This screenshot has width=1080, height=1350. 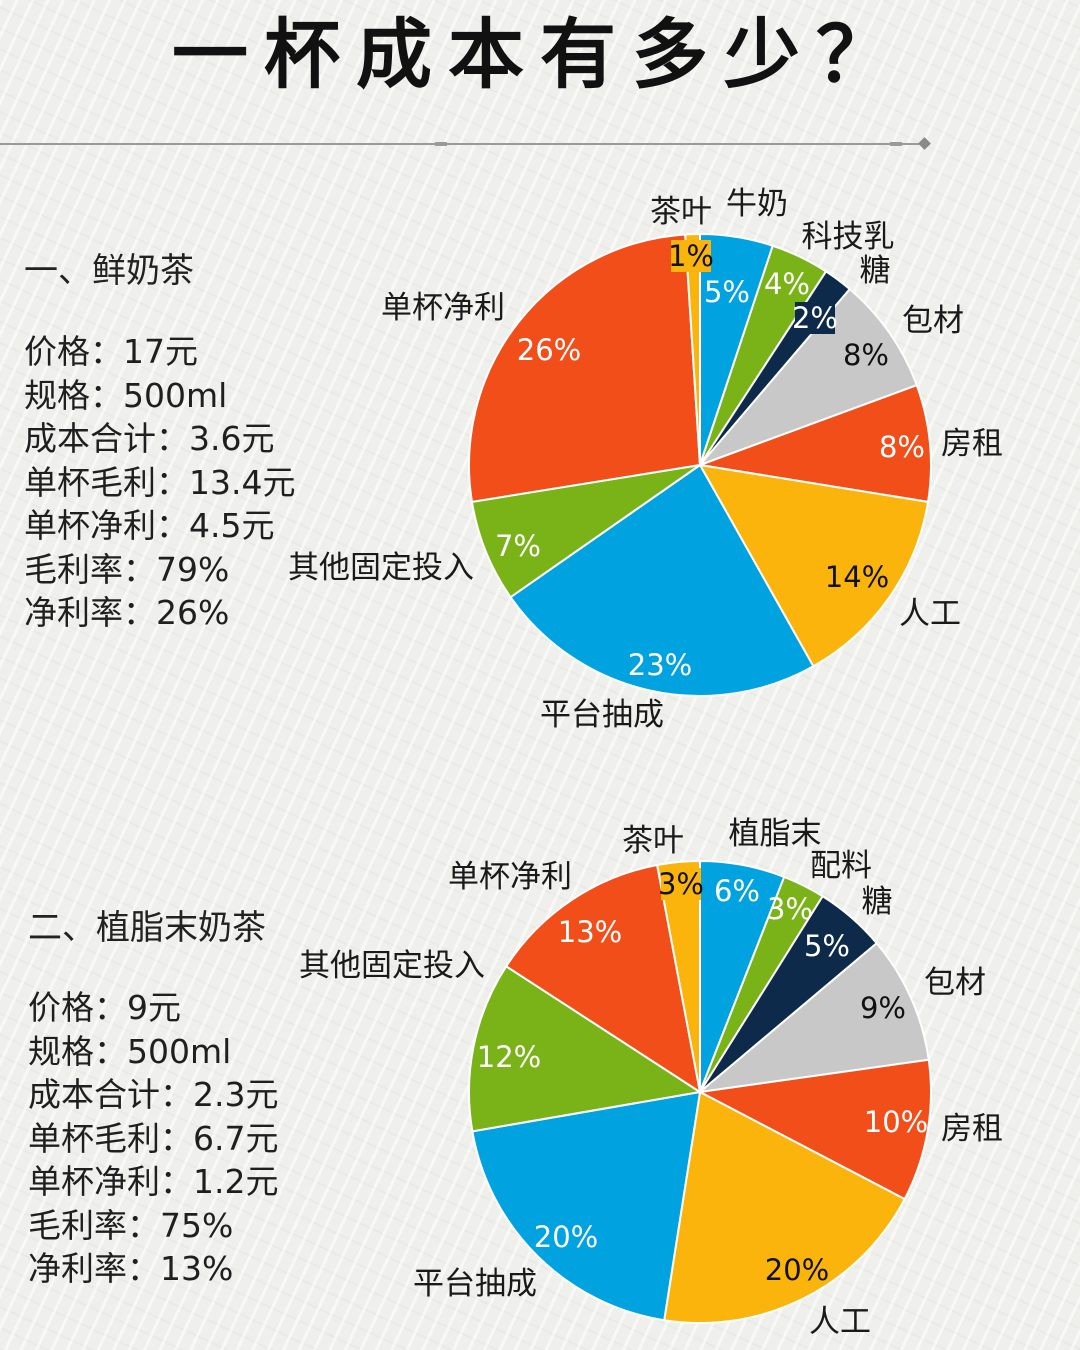 I want to click on info-row-net-margin: 净利率：13%, so click(x=131, y=1268).